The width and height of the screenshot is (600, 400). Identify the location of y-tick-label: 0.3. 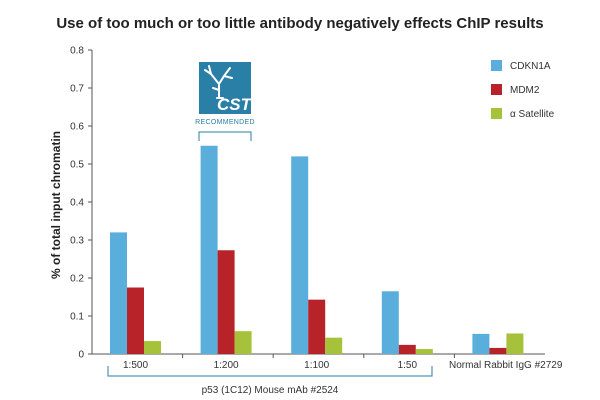
(77, 241).